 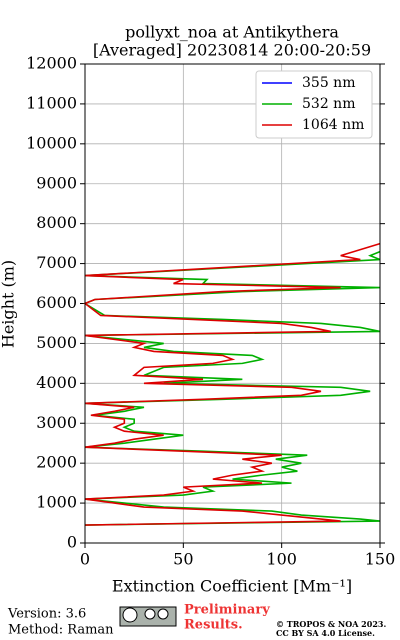 What do you see at coordinates (56, 222) in the screenshot?
I see `y-tick-label: 8000` at bounding box center [56, 222].